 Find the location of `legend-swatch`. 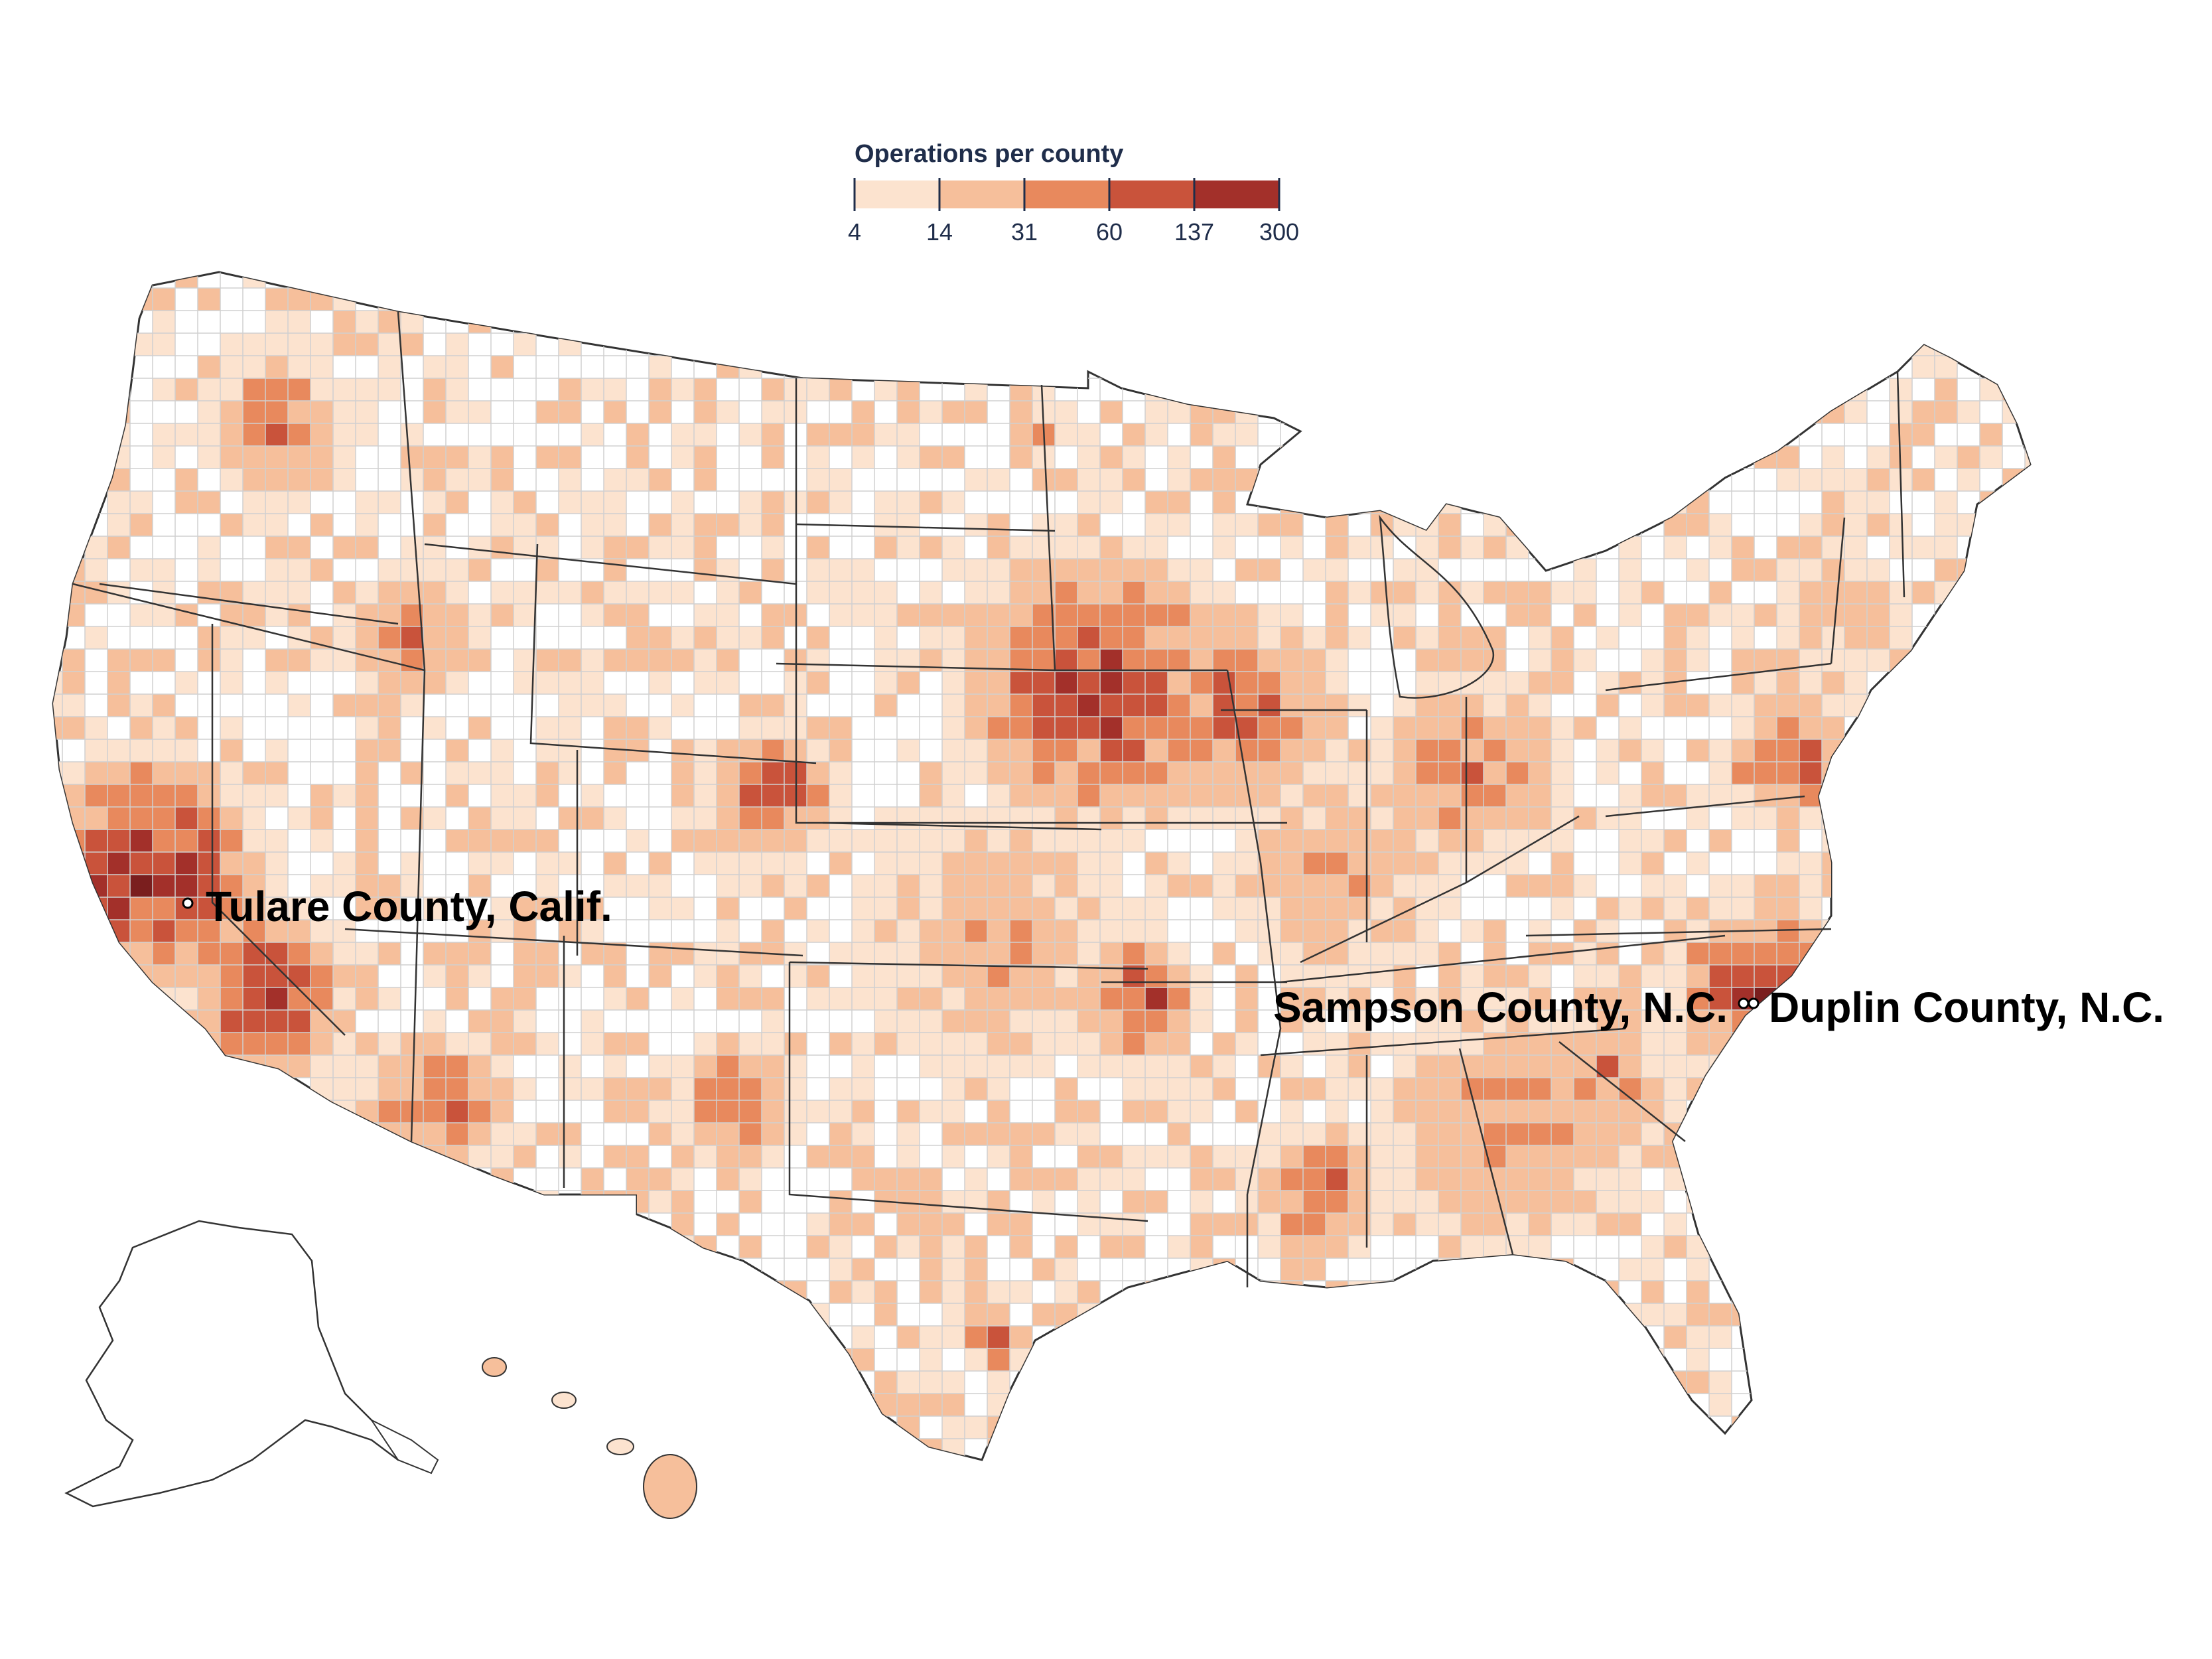

legend-swatch is located at coordinates (897, 194).